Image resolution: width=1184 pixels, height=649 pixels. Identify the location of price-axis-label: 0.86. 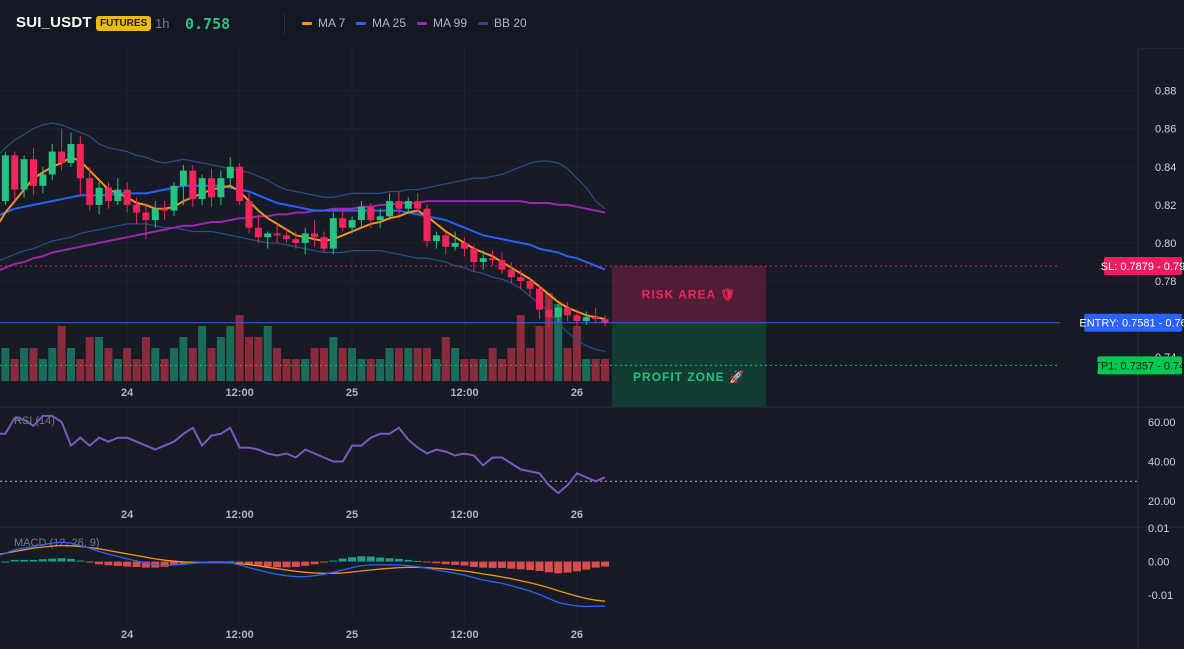
(1165, 130).